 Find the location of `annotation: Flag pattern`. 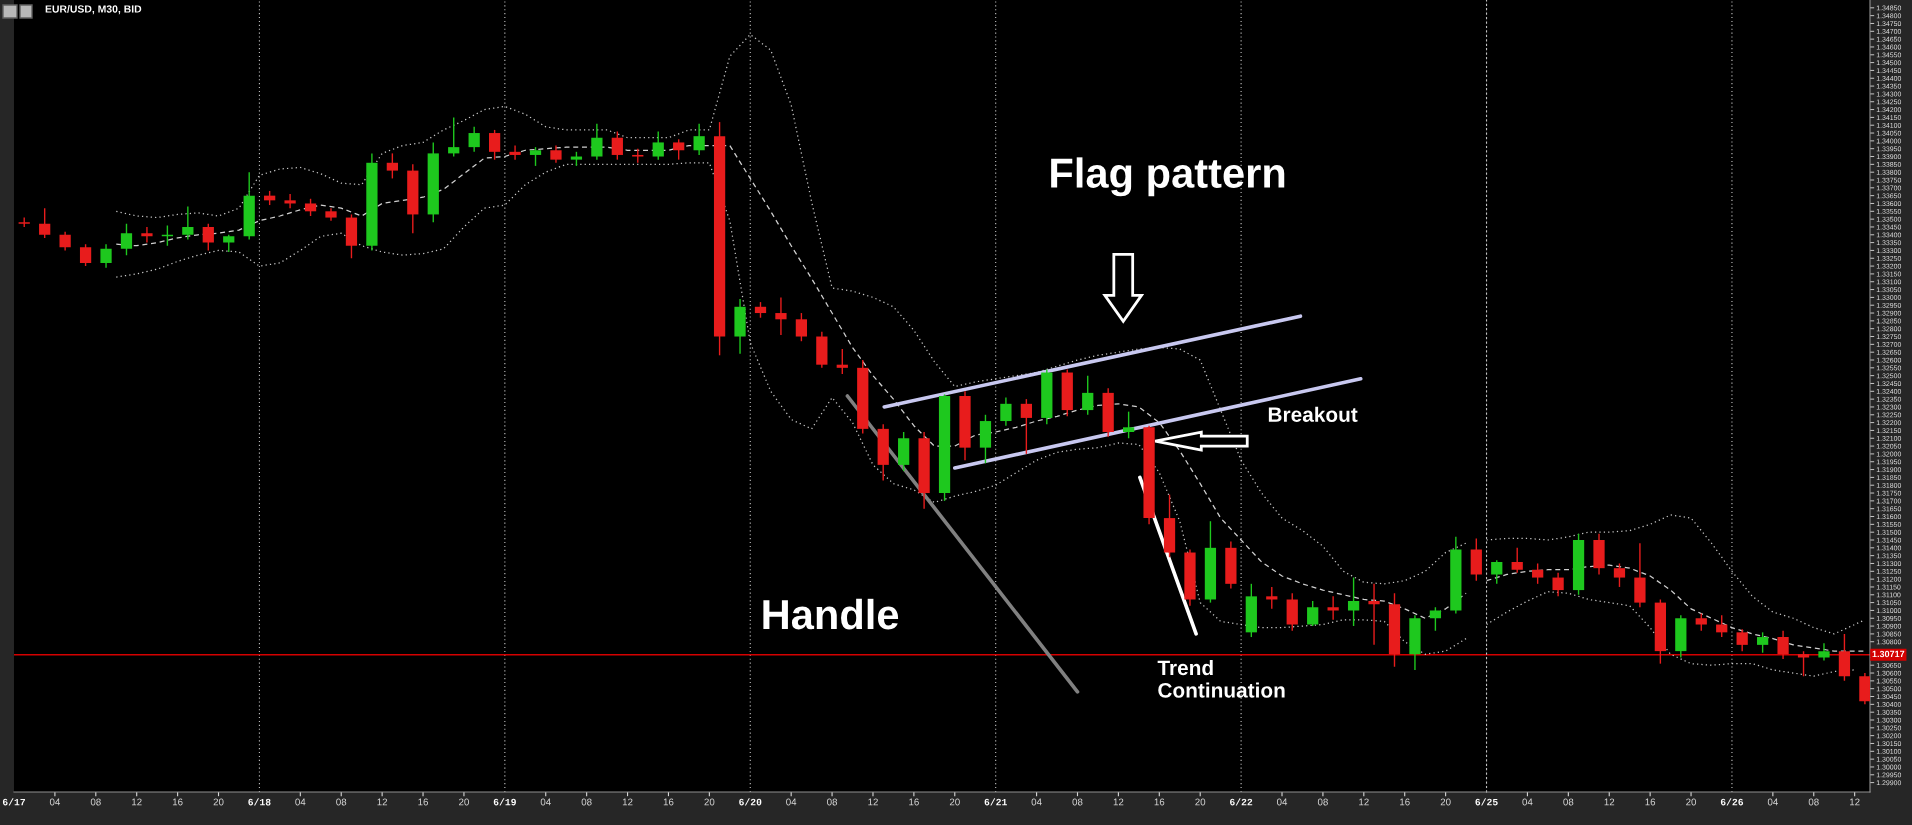

annotation: Flag pattern is located at coordinates (1168, 177).